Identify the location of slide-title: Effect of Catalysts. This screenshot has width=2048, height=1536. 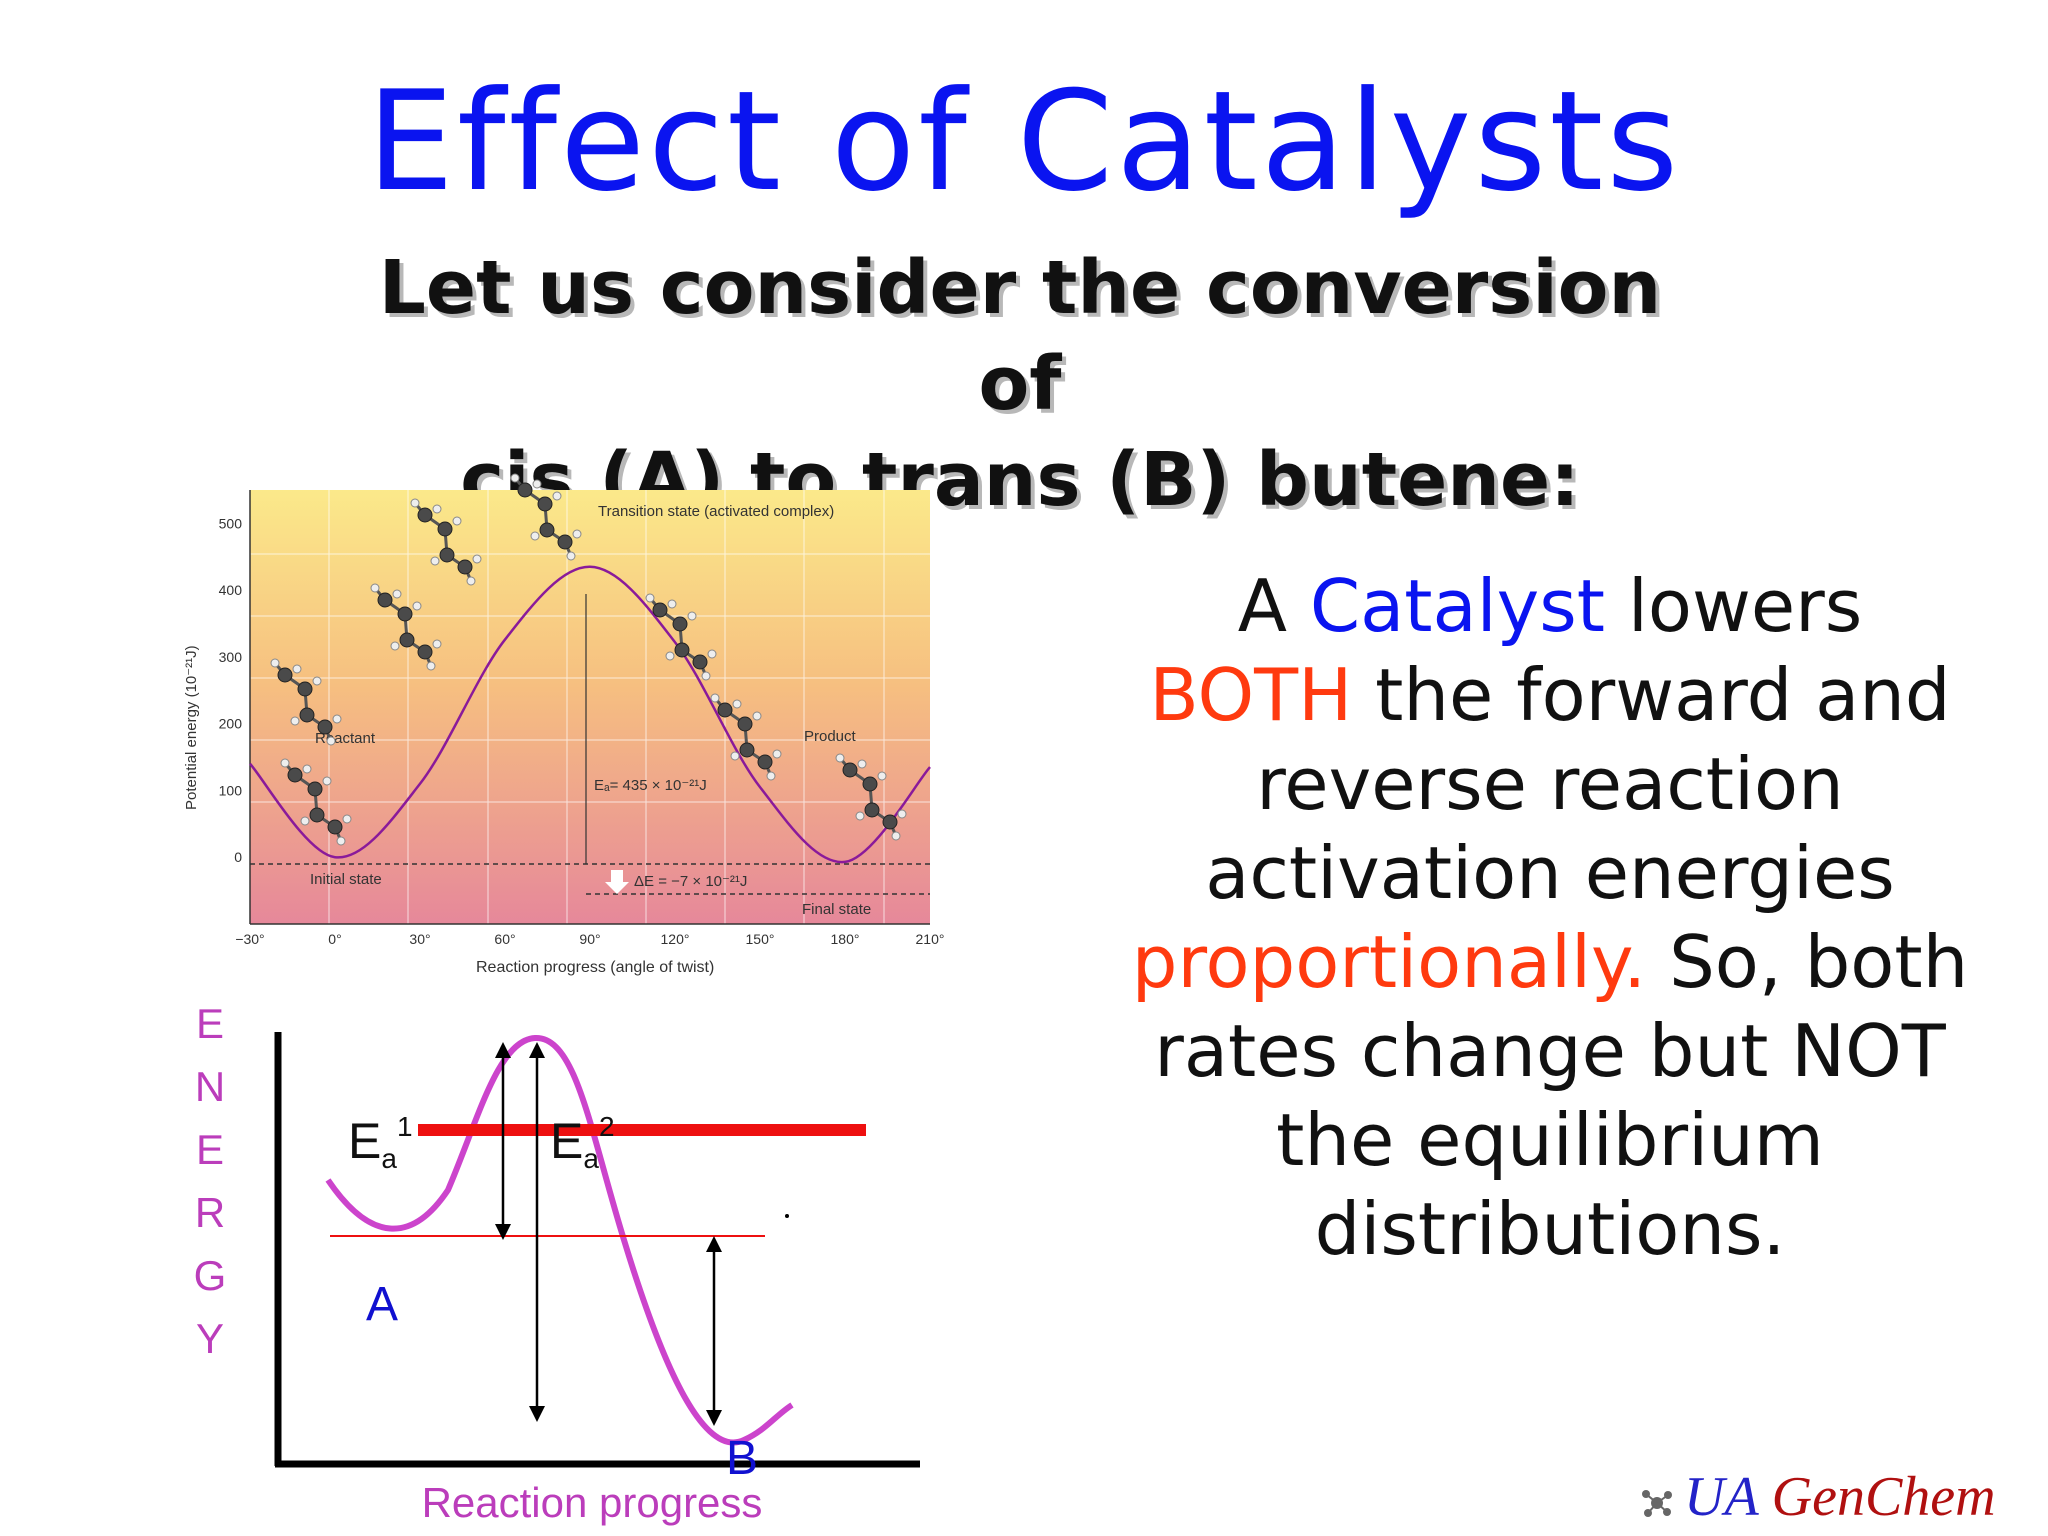
(1024, 141).